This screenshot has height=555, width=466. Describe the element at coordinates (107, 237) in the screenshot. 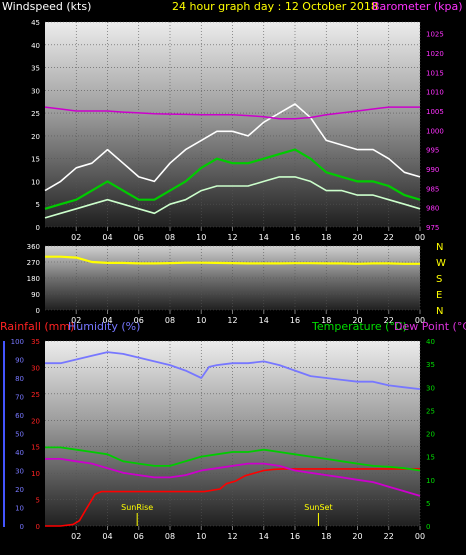

I see `x-tick-label: 04` at that location.